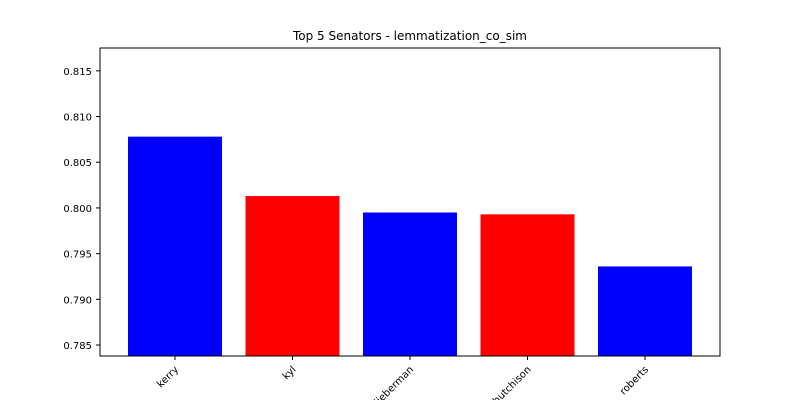 Image resolution: width=800 pixels, height=400 pixels. What do you see at coordinates (645, 311) in the screenshot?
I see `bar-roberts` at bounding box center [645, 311].